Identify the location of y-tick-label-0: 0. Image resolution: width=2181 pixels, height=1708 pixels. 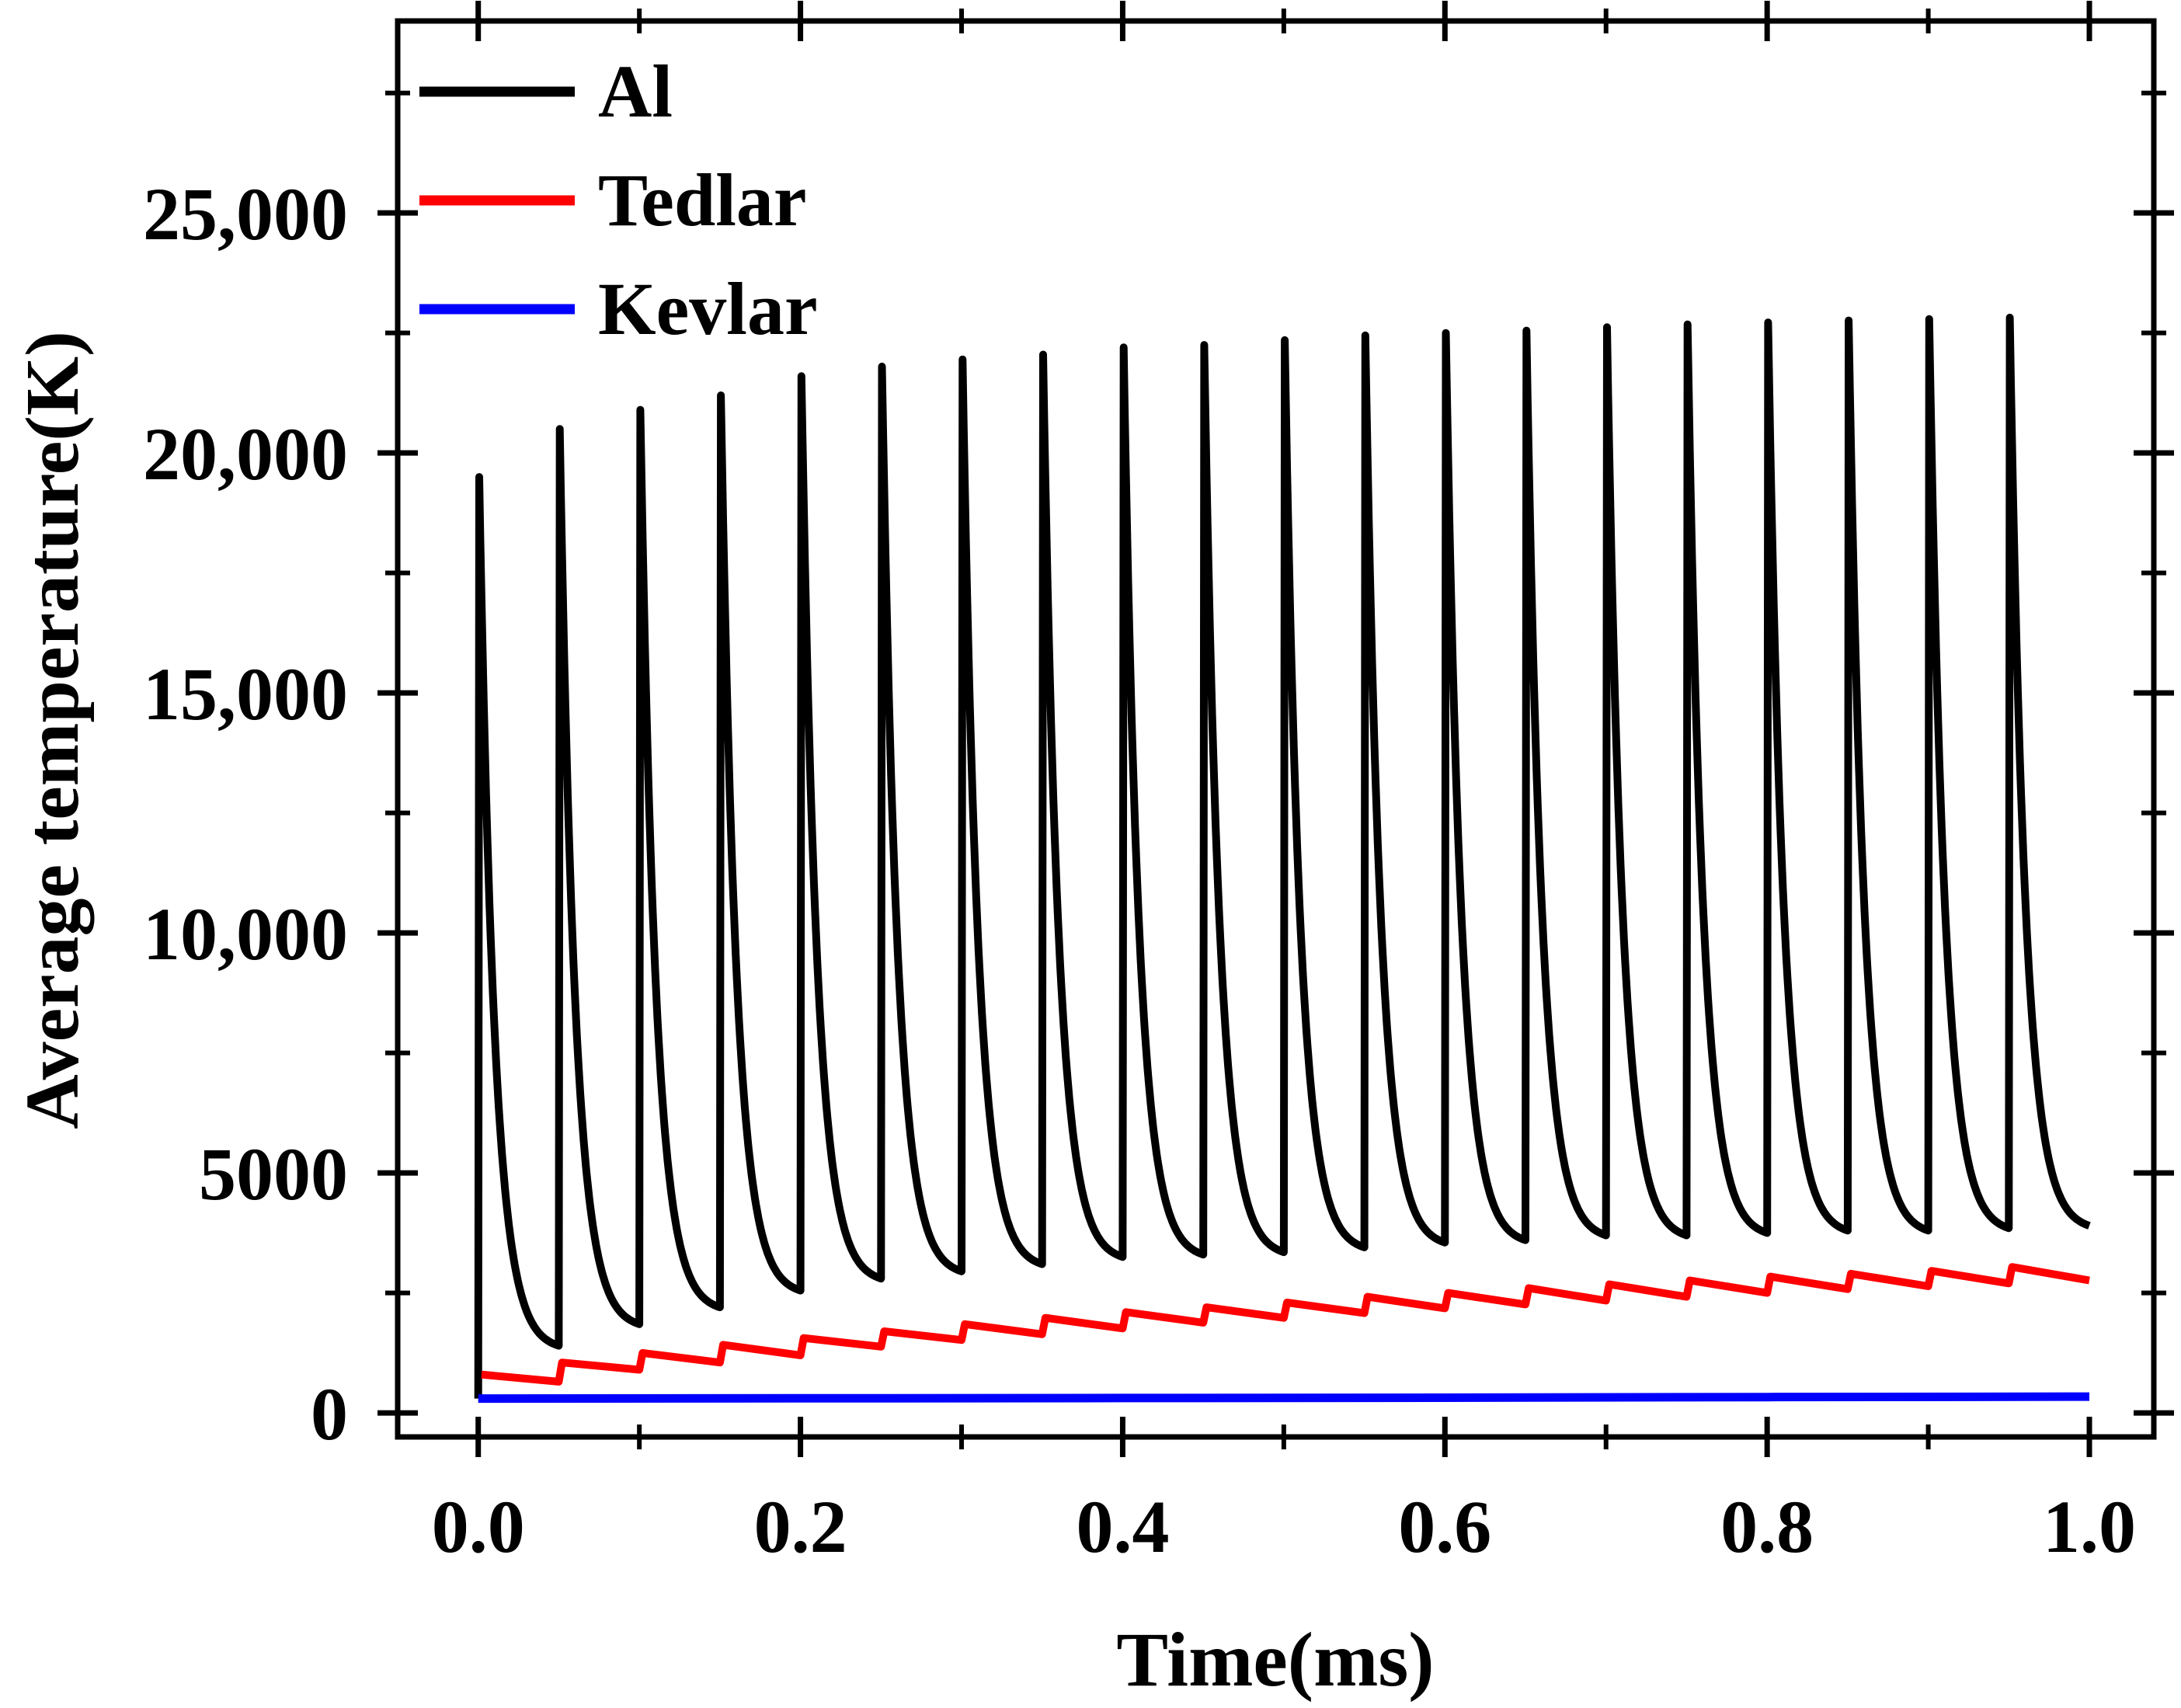
(329, 1414).